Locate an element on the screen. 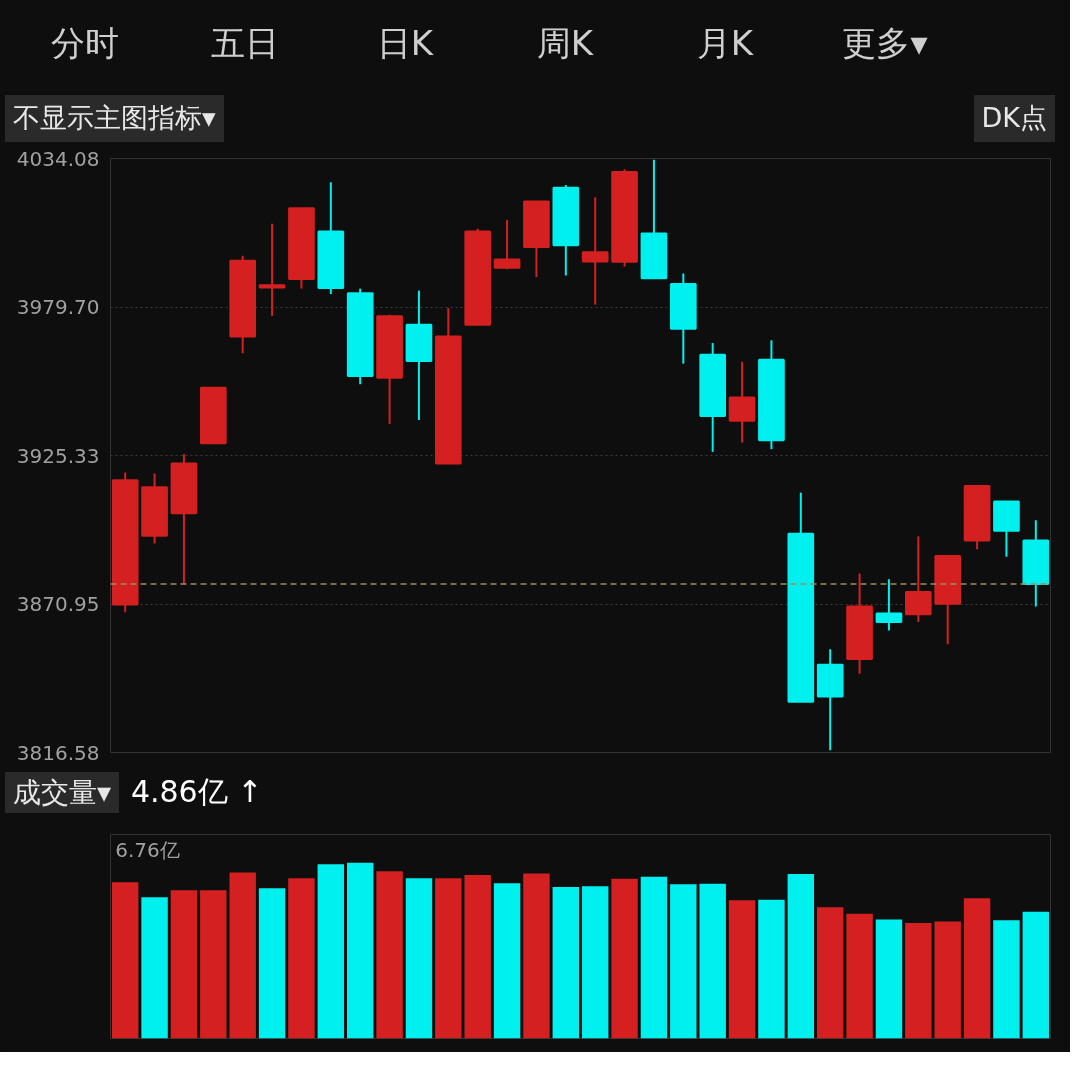 Image resolution: width=1080 pixels, height=1069 pixels. text: 五日 is located at coordinates (245, 43).